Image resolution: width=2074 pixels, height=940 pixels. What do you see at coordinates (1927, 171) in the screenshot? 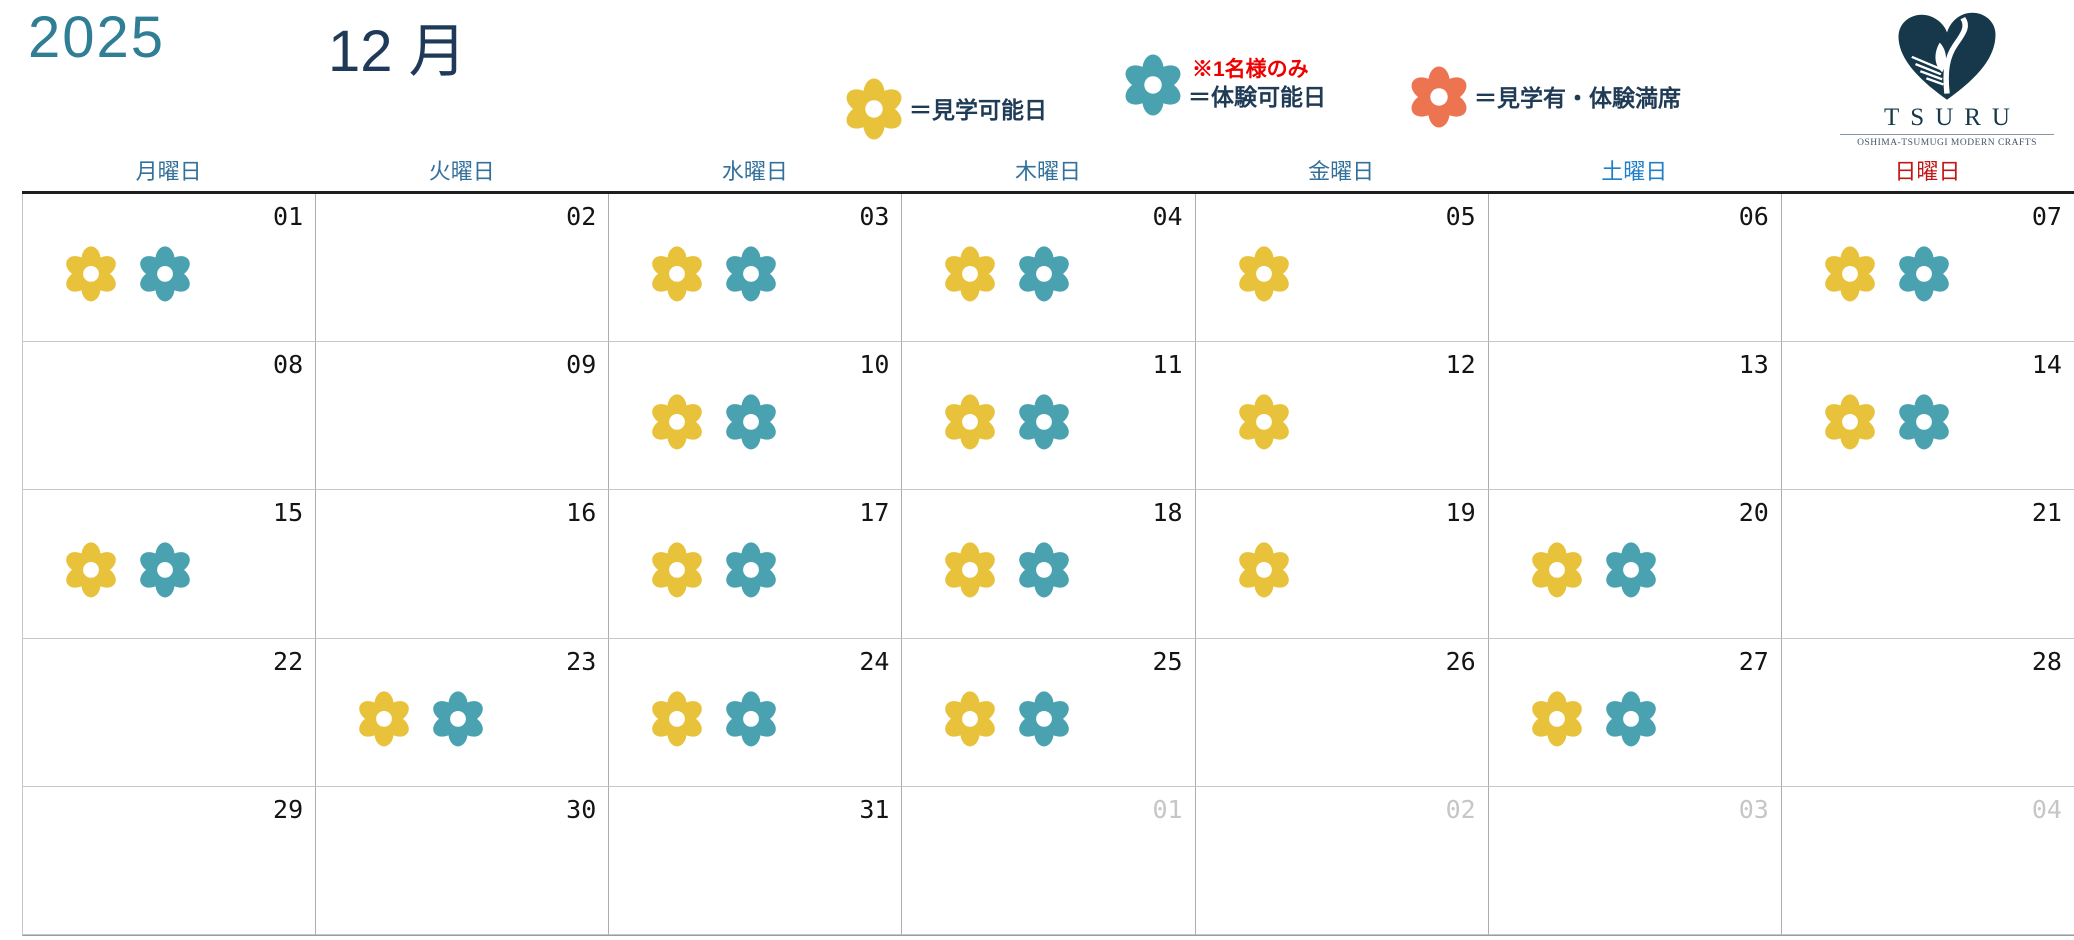
I see `weekday-header-sunday: 日曜日` at bounding box center [1927, 171].